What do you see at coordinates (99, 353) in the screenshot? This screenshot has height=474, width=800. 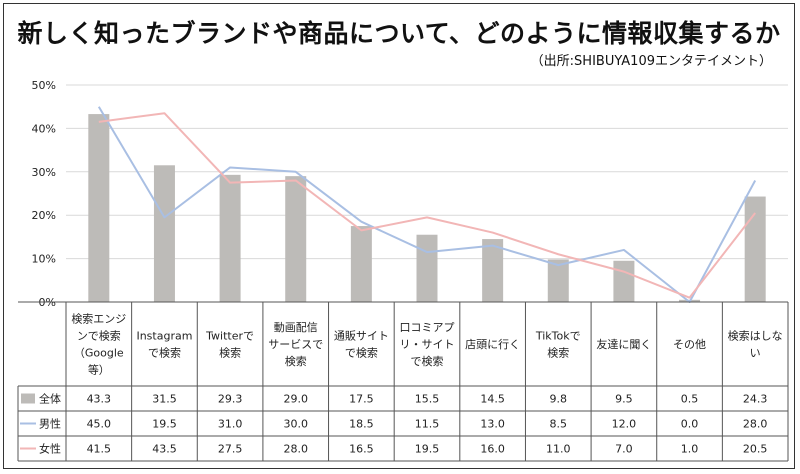 I see `category-label: （Google` at bounding box center [99, 353].